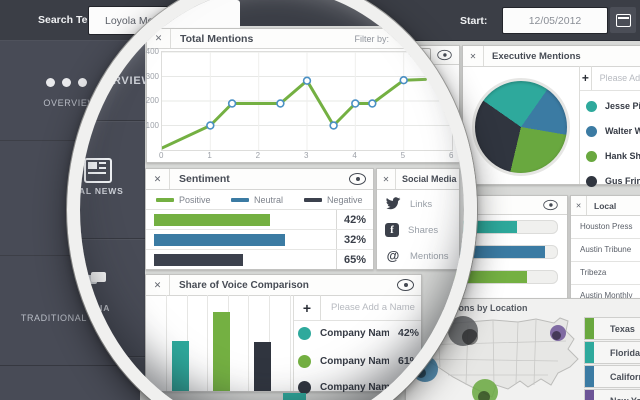 The image size is (640, 400). Describe the element at coordinates (550, 205) in the screenshot. I see `visibility-eye-icon` at that location.